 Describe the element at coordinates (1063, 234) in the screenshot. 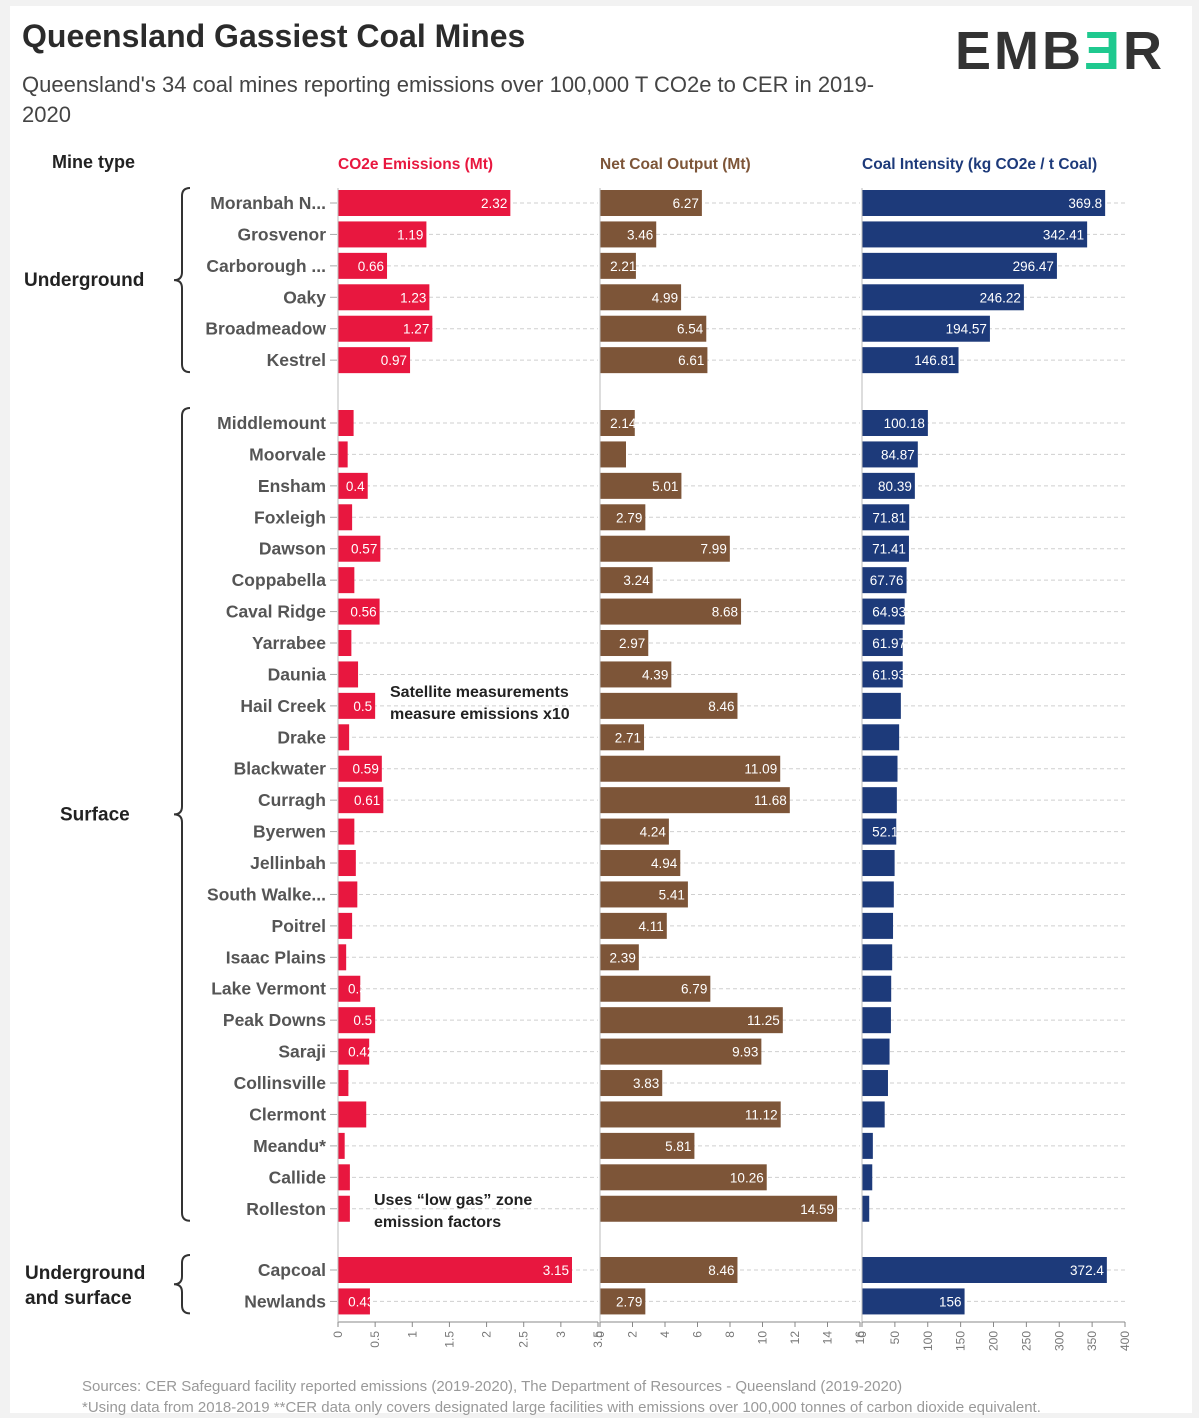

I see `data-label-2: 342.41` at that location.